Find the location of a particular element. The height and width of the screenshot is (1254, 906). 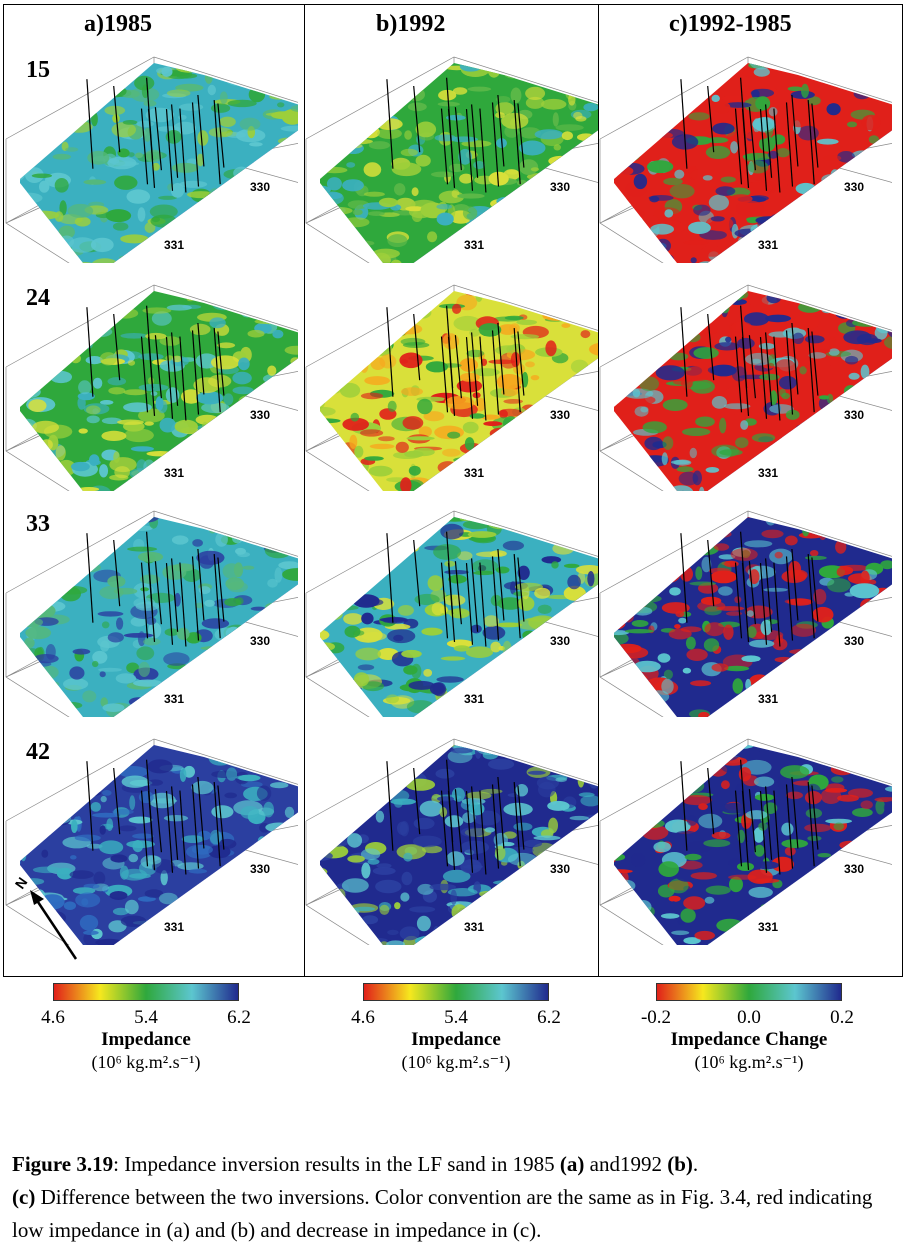

row-label-42: 42 is located at coordinates (38, 752).